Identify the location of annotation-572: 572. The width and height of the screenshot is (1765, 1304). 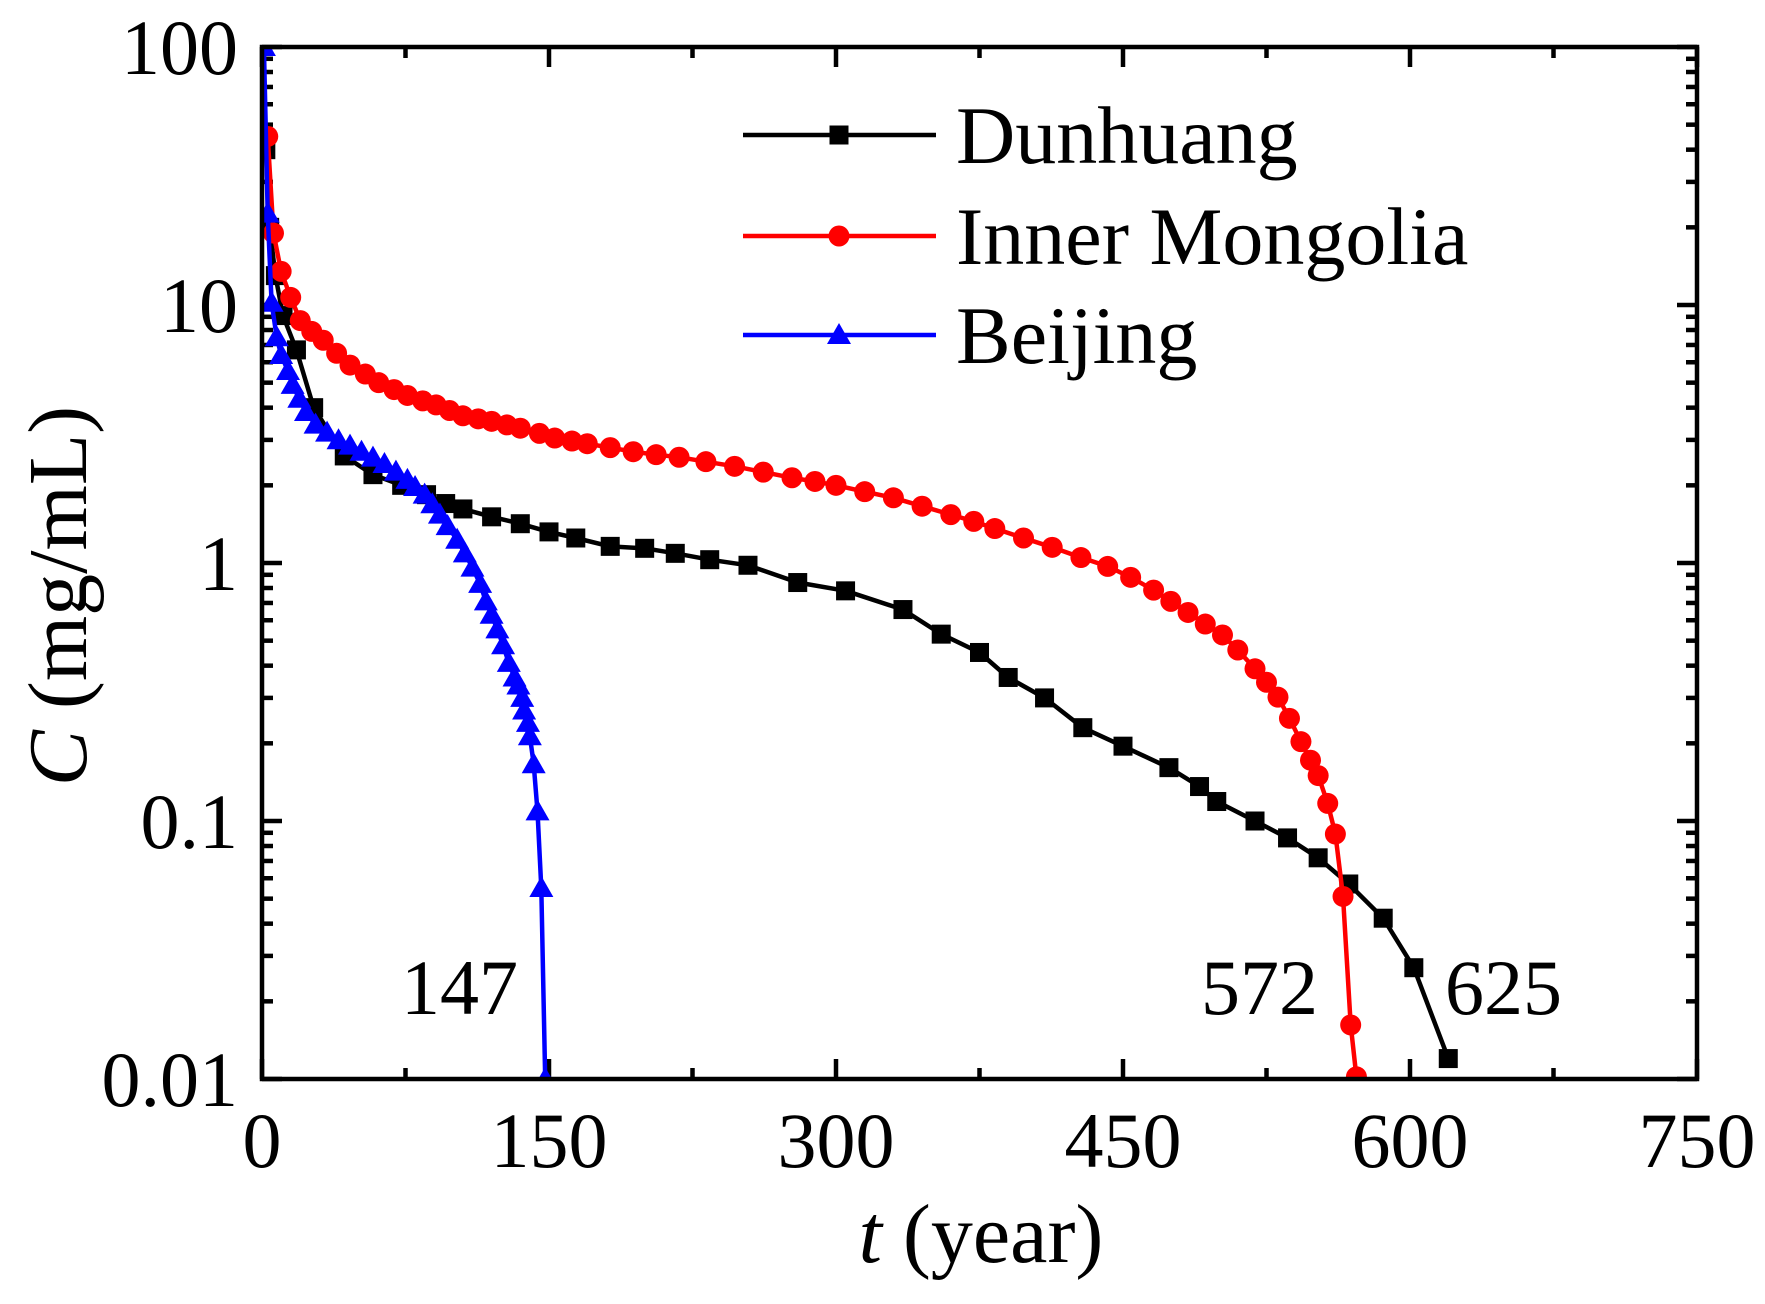
(1259, 987).